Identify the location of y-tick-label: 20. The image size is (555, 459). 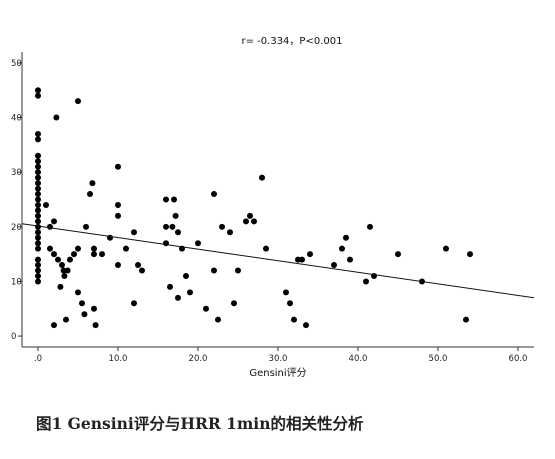
(16, 228).